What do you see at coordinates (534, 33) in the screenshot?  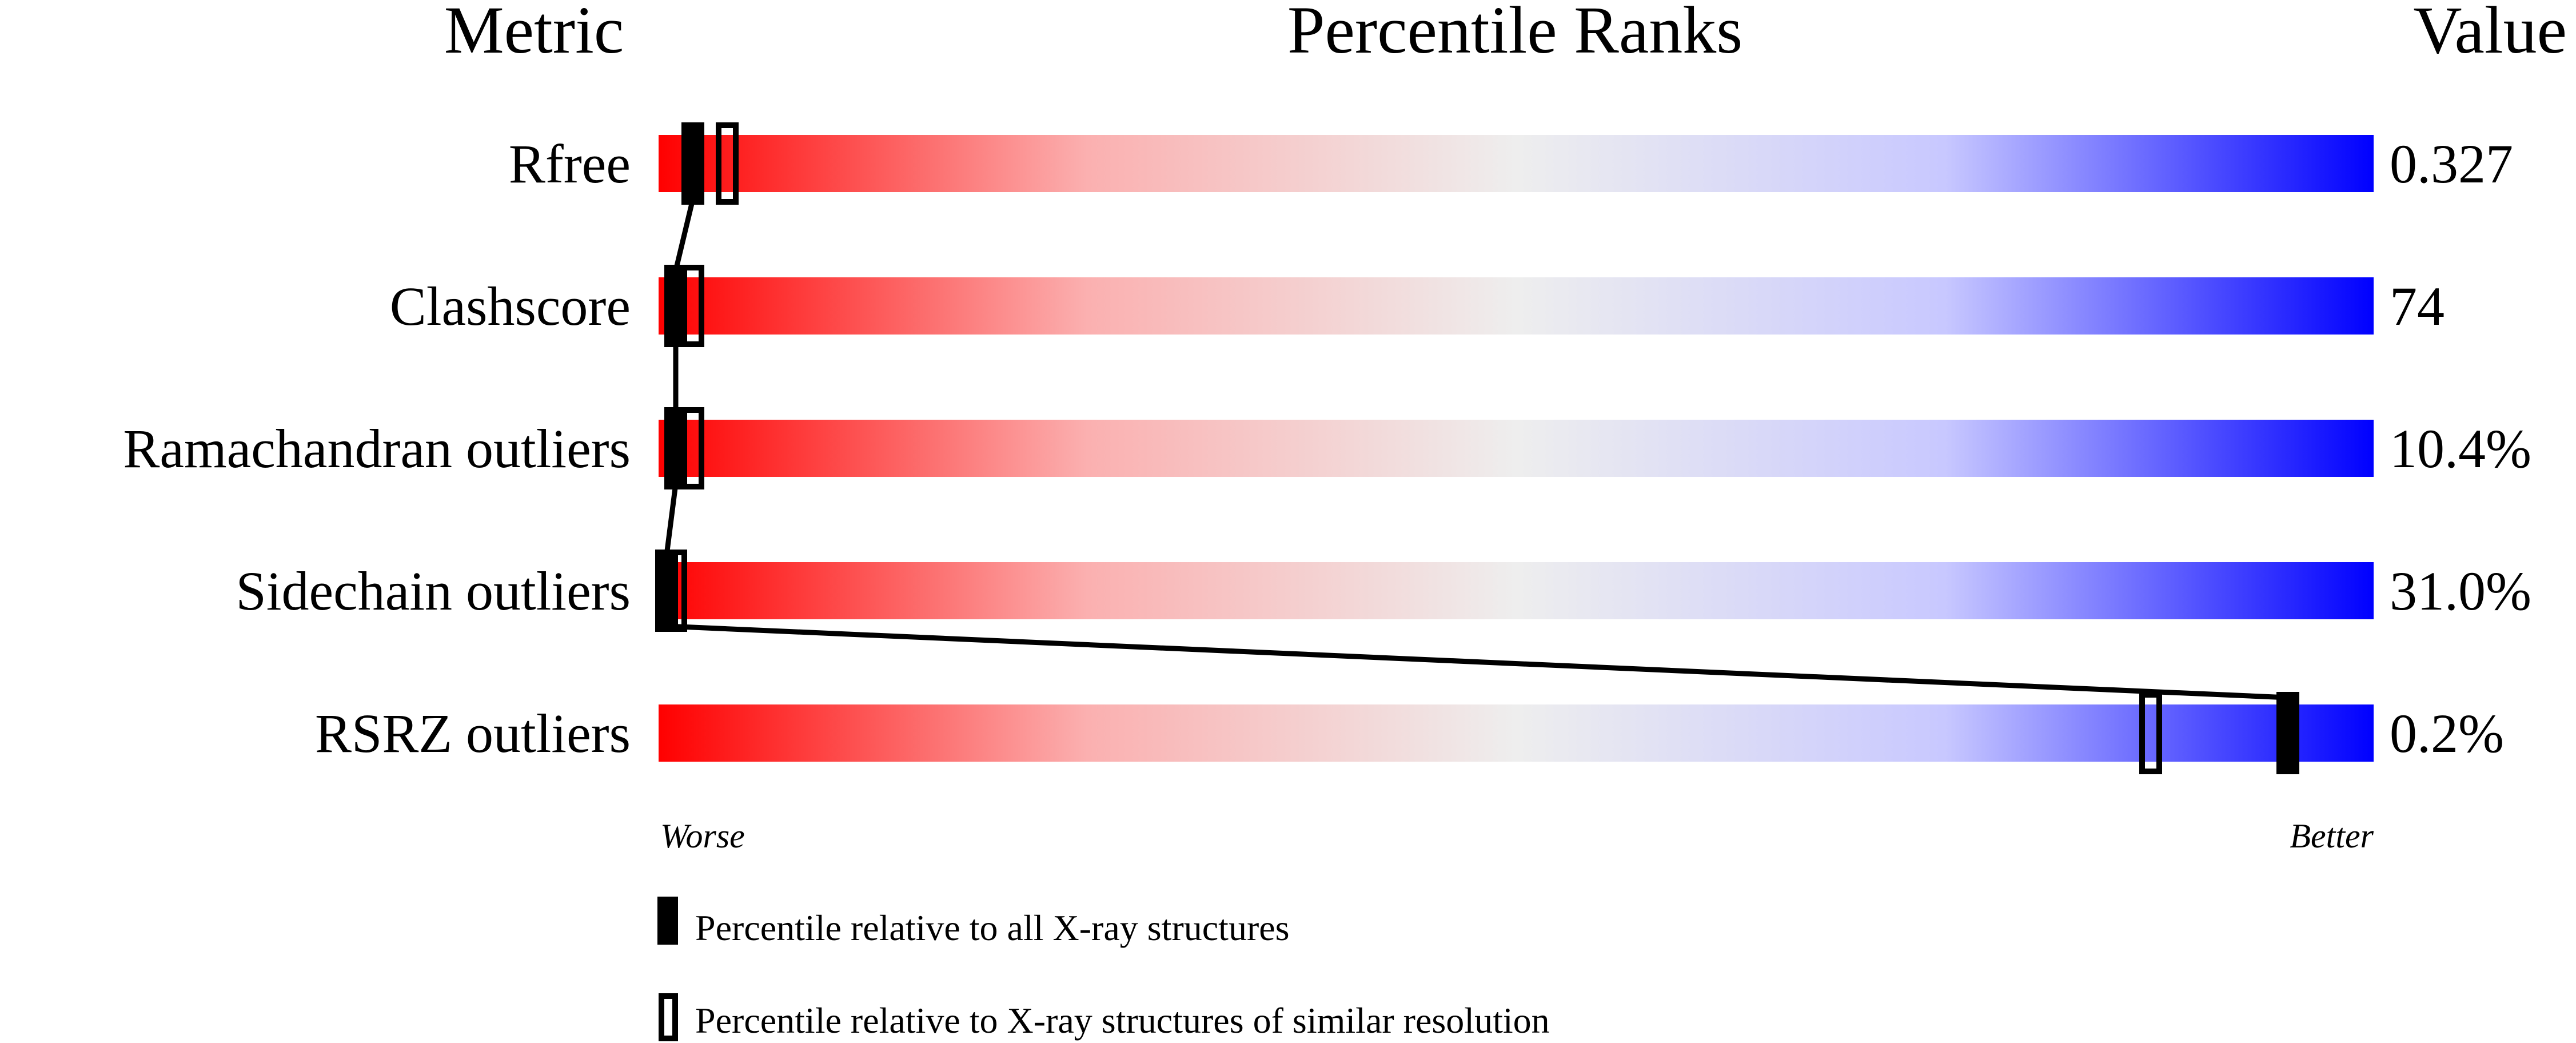 I see `header-metric: Metric` at bounding box center [534, 33].